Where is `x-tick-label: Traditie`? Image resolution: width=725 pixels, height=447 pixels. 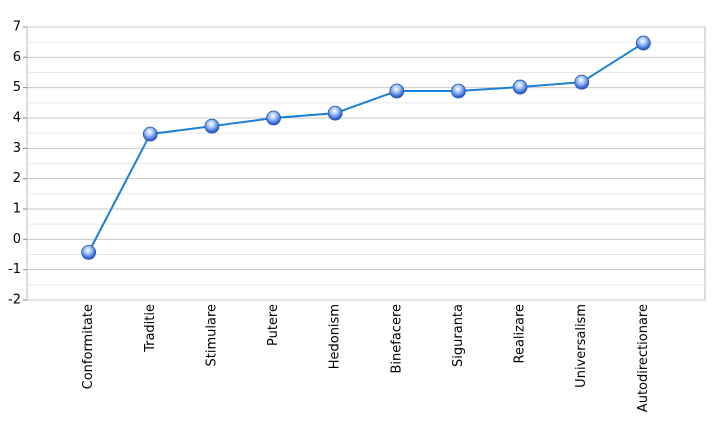
x-tick-label: Traditie is located at coordinates (150, 328).